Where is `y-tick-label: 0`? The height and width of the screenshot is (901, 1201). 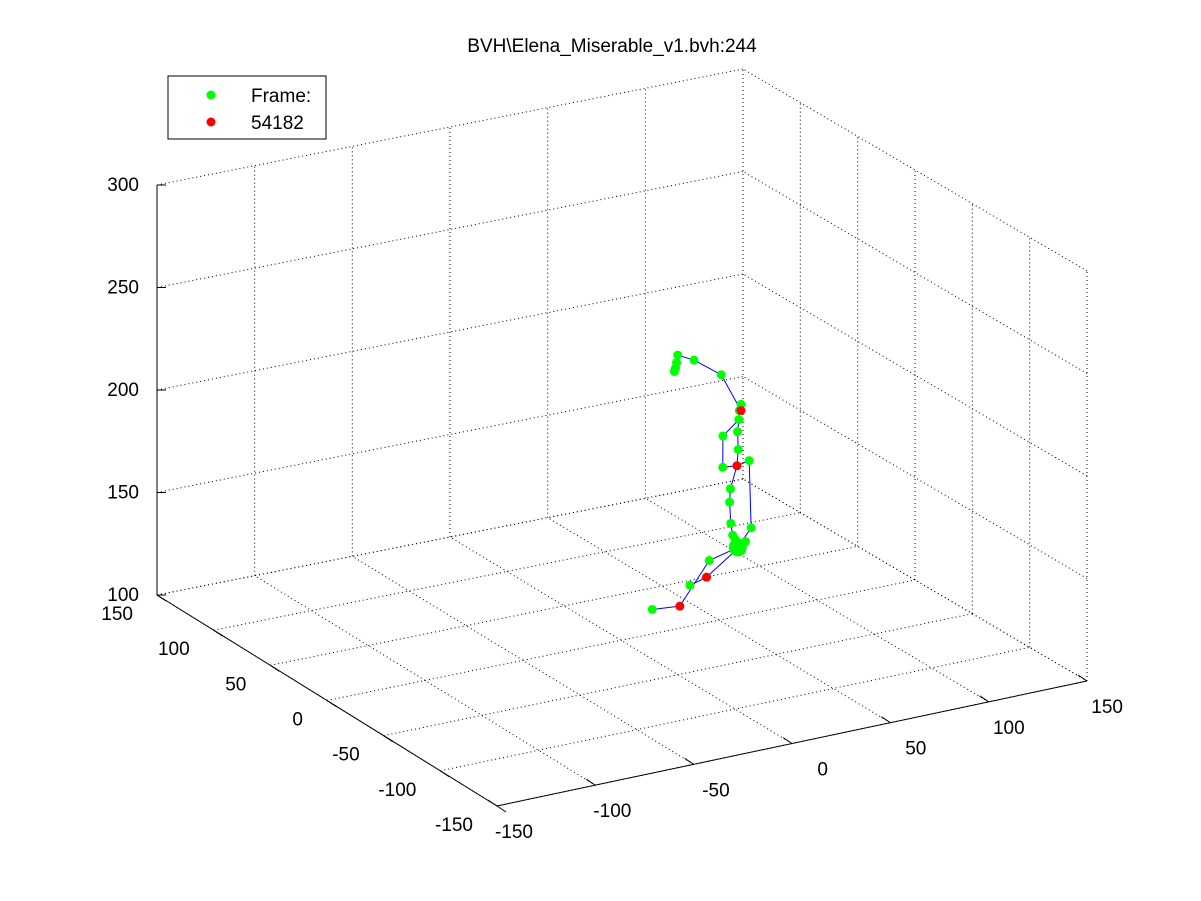 y-tick-label: 0 is located at coordinates (297, 720).